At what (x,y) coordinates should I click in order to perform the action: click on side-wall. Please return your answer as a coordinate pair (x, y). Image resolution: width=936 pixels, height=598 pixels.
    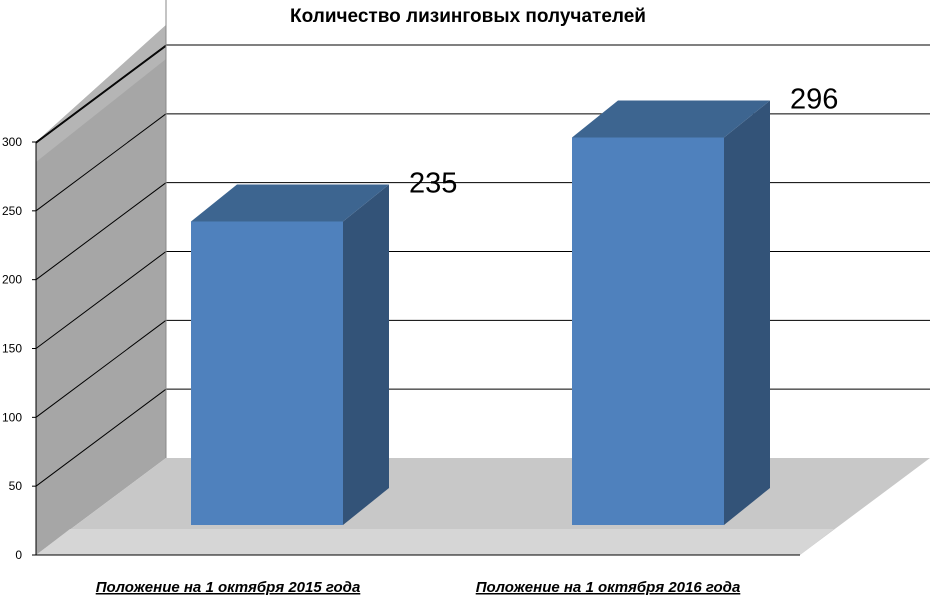
    Looking at the image, I should click on (101, 290).